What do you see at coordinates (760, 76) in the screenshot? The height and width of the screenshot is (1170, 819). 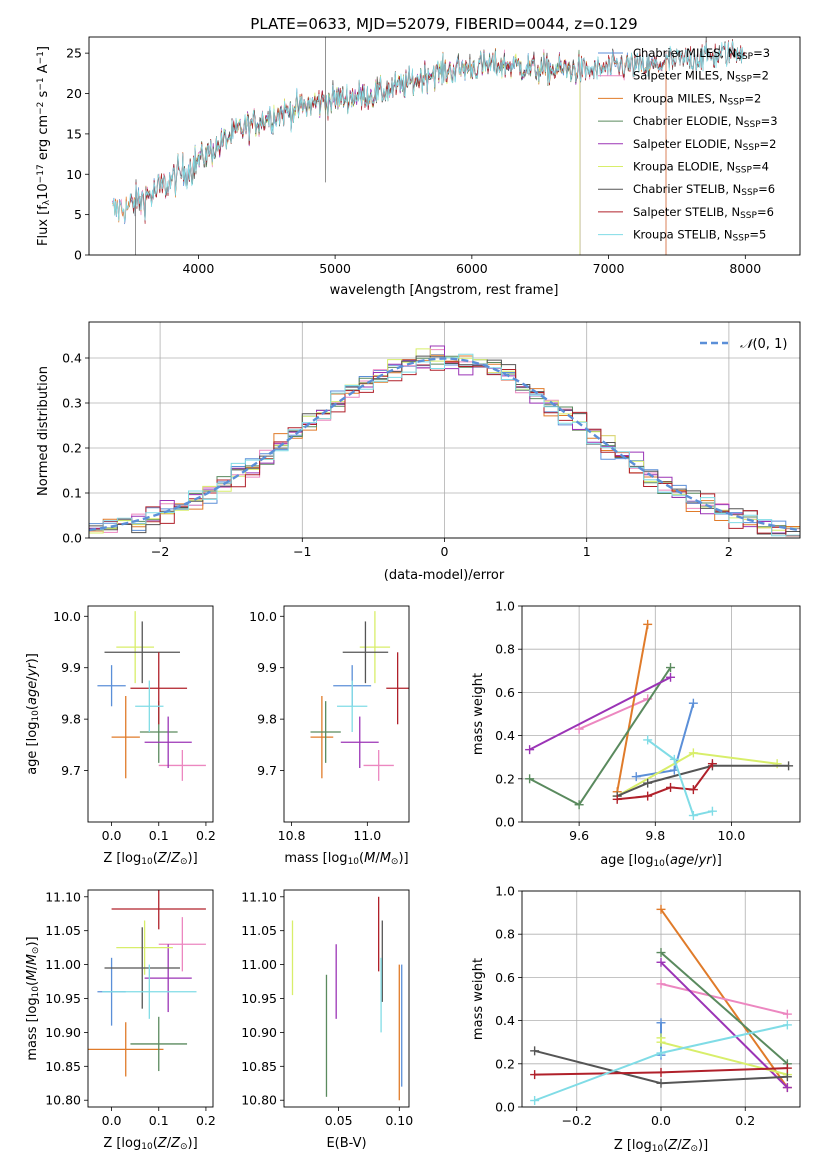 I see `label-part: =2` at bounding box center [760, 76].